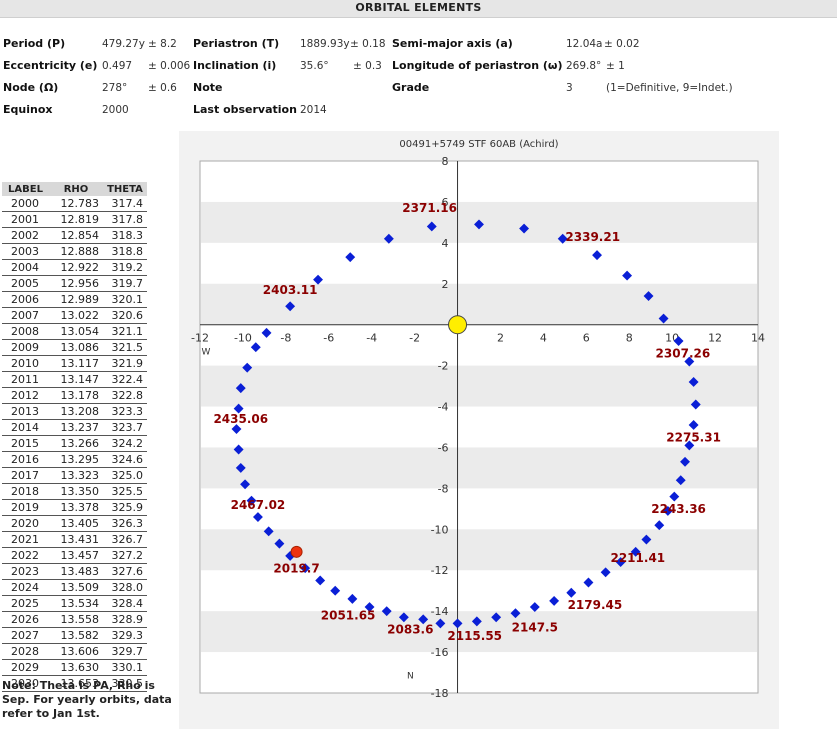 Image resolution: width=837 pixels, height=739 pixels. What do you see at coordinates (74, 427) in the screenshot?
I see `table-row: 2014 13.237 323.7` at bounding box center [74, 427].